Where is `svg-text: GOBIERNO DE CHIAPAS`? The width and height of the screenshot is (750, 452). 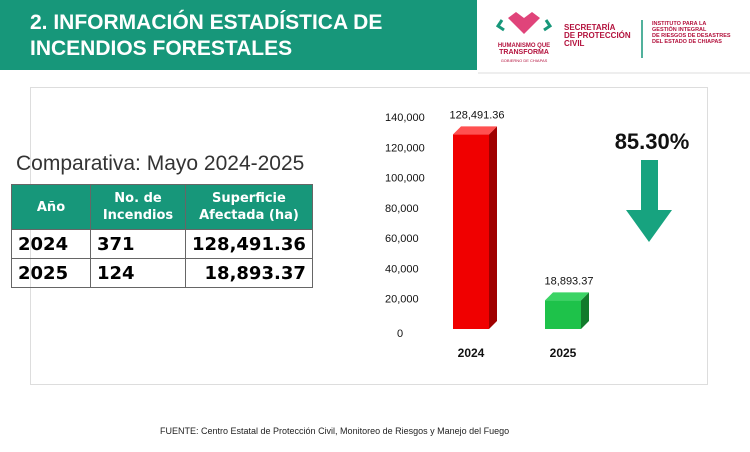 svg-text: GOBIERNO DE CHIAPAS is located at coordinates (524, 60).